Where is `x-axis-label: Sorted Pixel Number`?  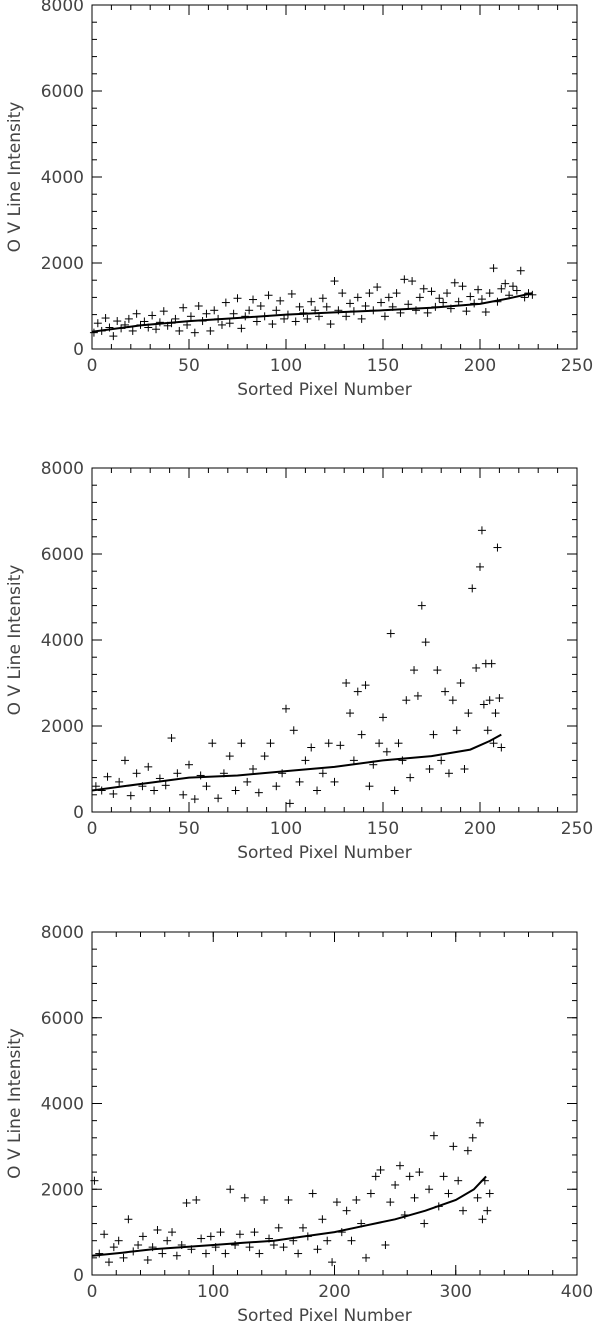 x-axis-label: Sorted Pixel Number is located at coordinates (324, 853).